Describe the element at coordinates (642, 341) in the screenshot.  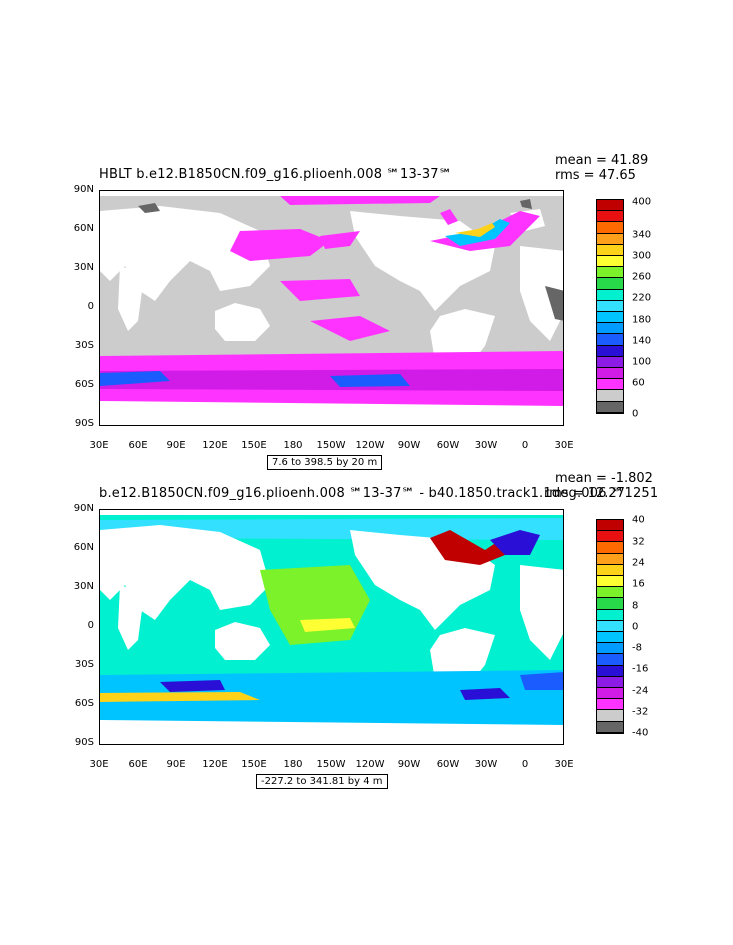
I see `colorbar-label: 140` at that location.